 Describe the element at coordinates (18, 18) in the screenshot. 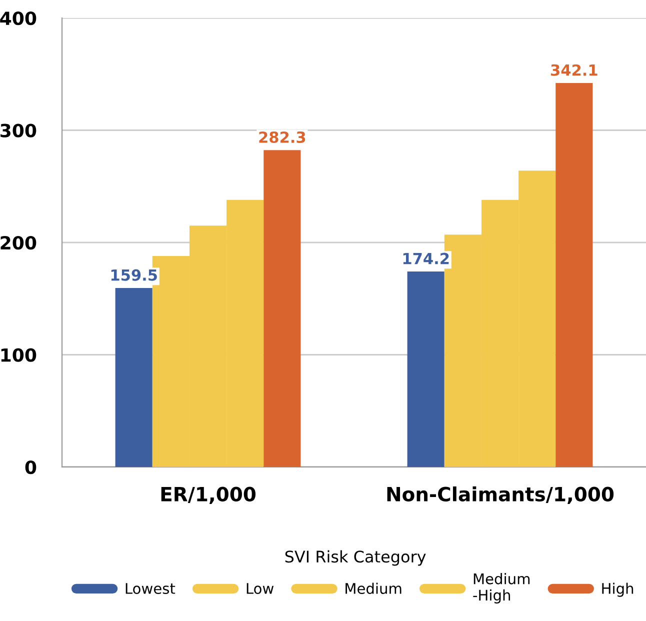

I see `y-tick-label: 400` at that location.